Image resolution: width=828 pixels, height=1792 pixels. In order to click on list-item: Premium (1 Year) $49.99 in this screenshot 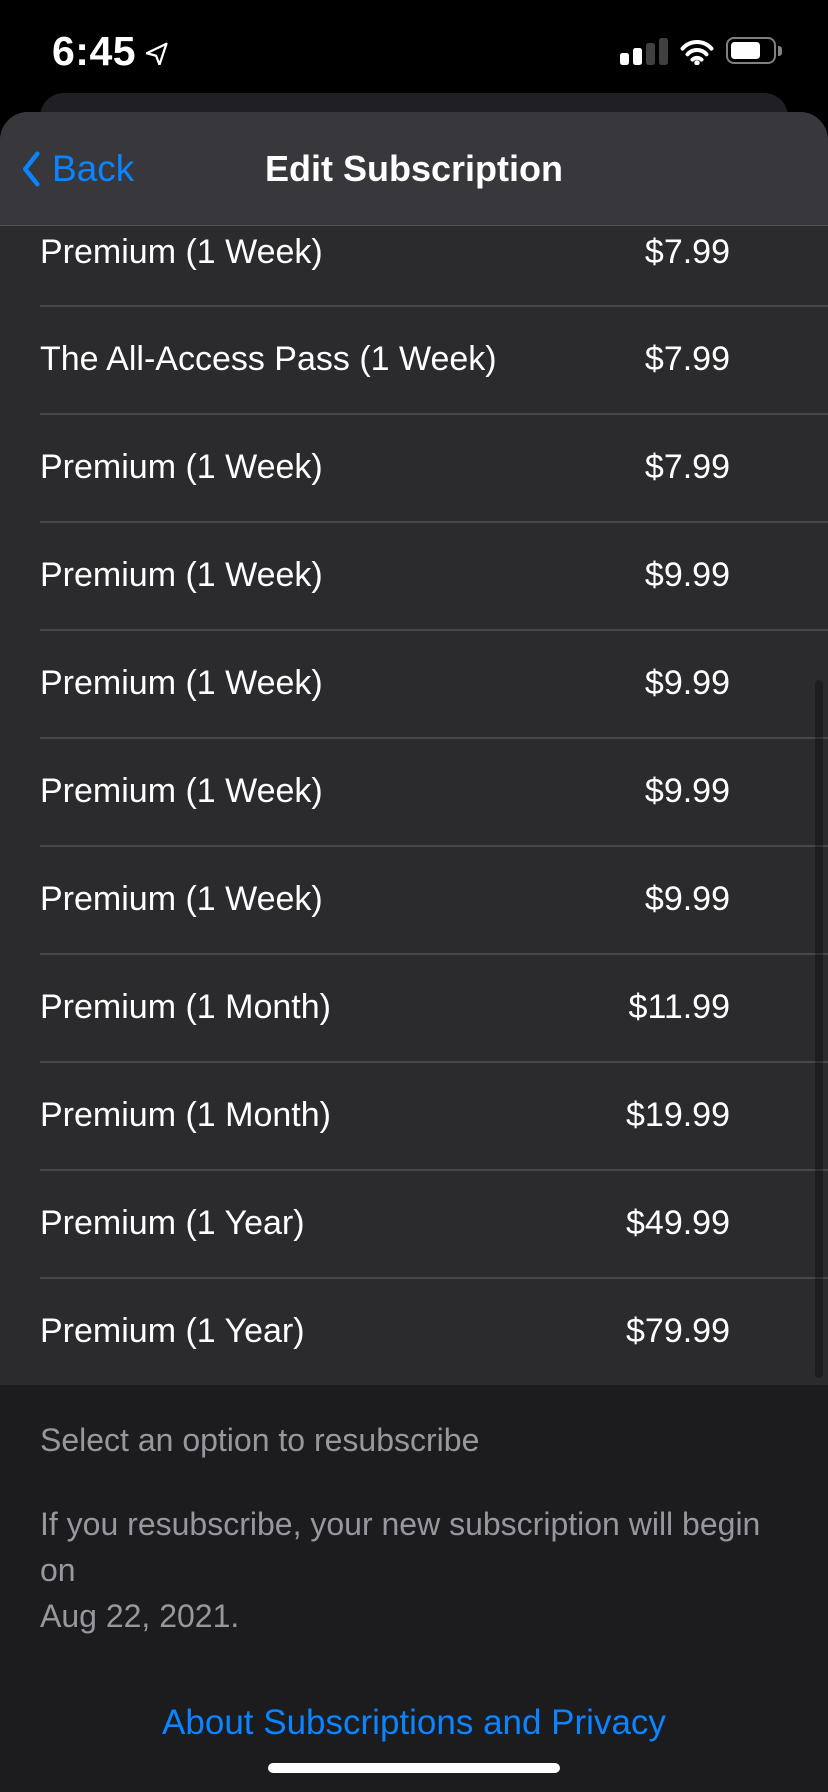, I will do `click(414, 1223)`.